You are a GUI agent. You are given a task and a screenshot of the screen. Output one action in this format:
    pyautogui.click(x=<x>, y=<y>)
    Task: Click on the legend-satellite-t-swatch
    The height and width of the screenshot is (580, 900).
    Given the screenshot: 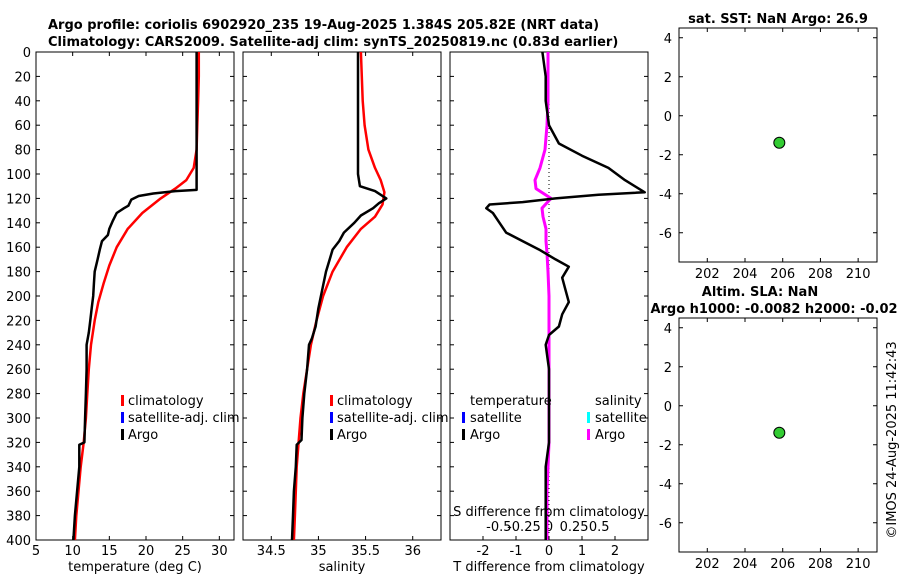 What is the action you would take?
    pyautogui.click(x=463, y=417)
    